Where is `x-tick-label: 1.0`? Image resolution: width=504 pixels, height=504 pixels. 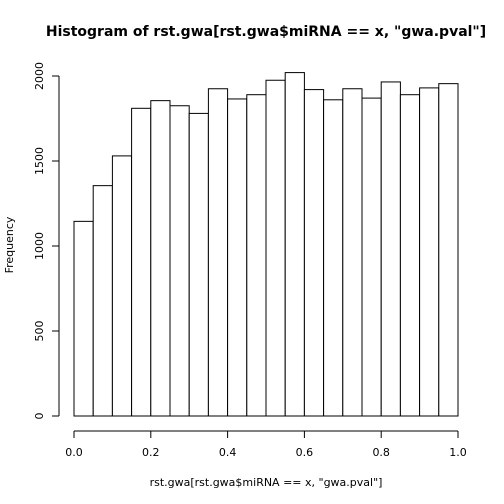 x-tick-label: 1.0 is located at coordinates (458, 452).